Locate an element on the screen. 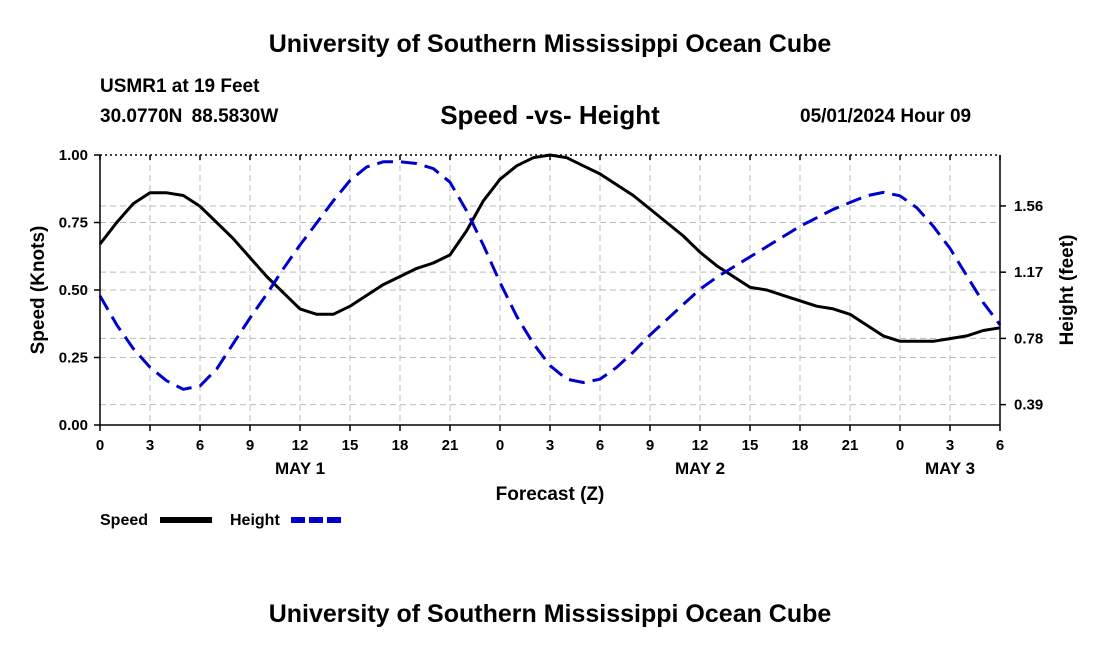 The height and width of the screenshot is (650, 1100). x-axis-title: Forecast (Z) is located at coordinates (550, 494).